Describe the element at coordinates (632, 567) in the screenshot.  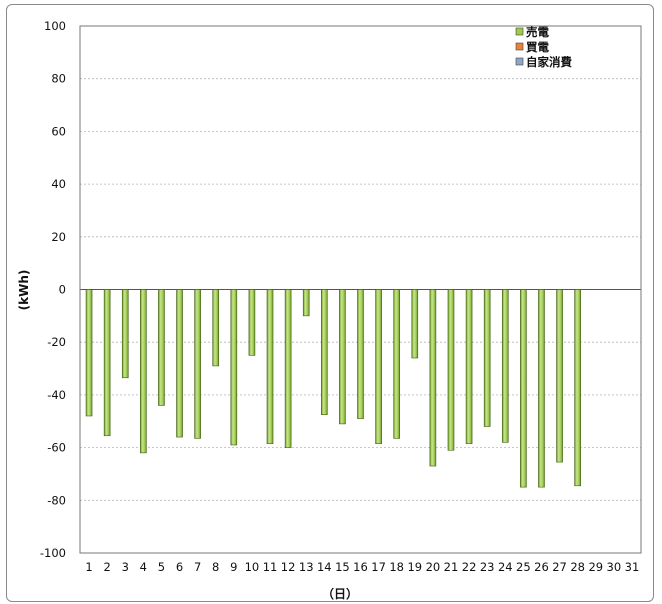
I see `x-tick-label: 31` at that location.